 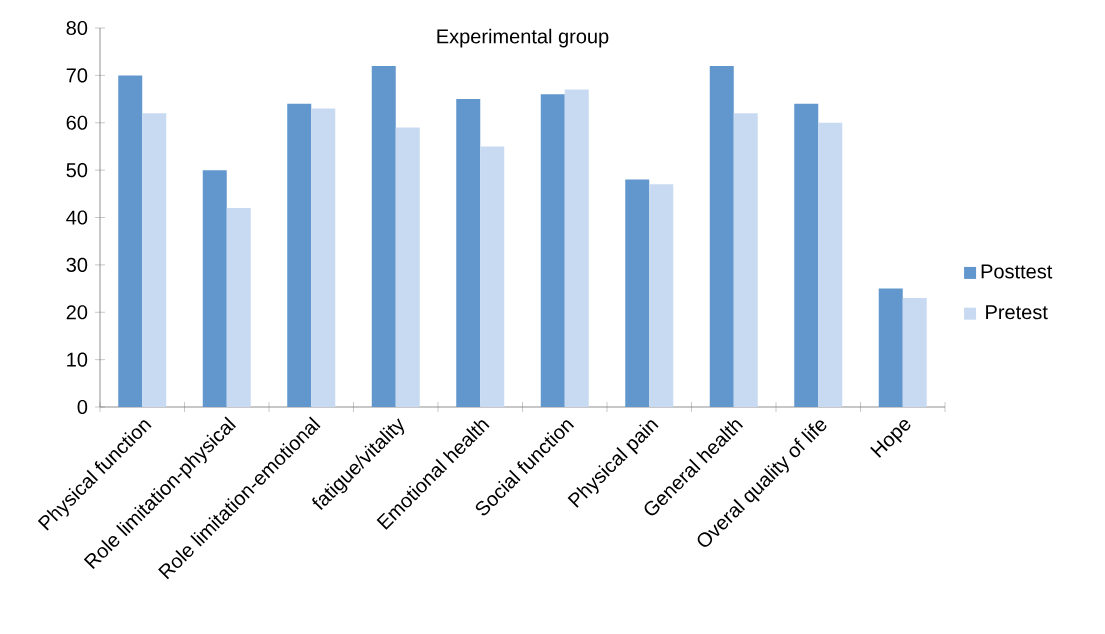 I want to click on legend-label: Posttest, so click(x=1017, y=271).